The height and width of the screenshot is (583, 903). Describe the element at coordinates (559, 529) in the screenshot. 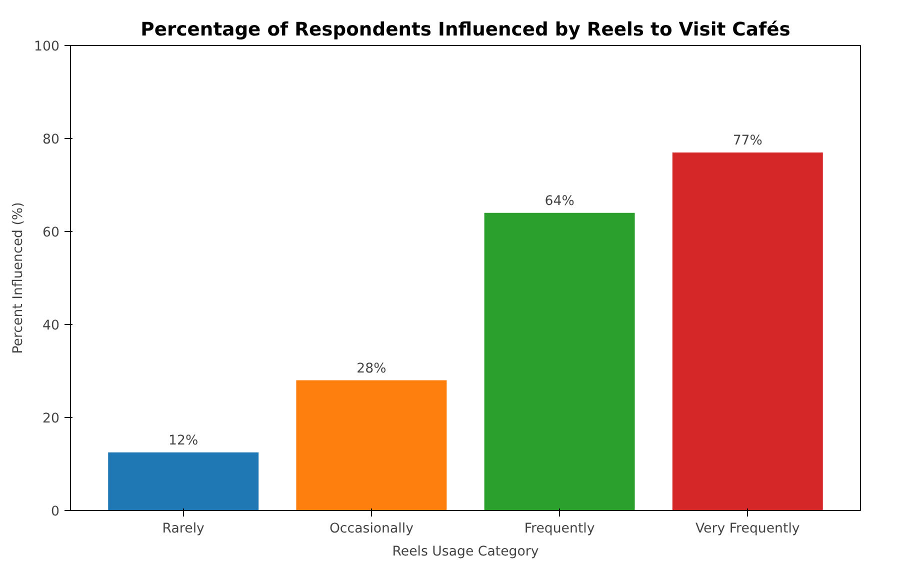

I see `x-tick-label: Frequently` at that location.